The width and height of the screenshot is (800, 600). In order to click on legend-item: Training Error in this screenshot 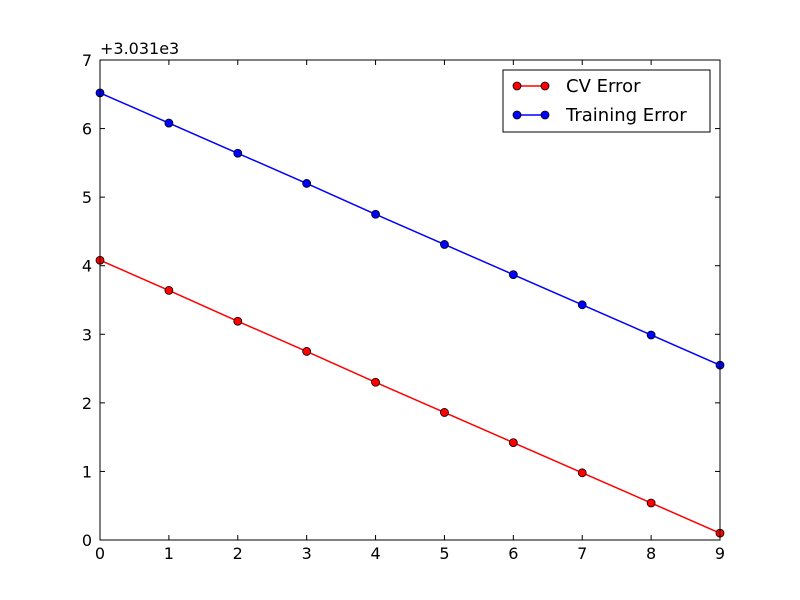, I will do `click(599, 115)`.